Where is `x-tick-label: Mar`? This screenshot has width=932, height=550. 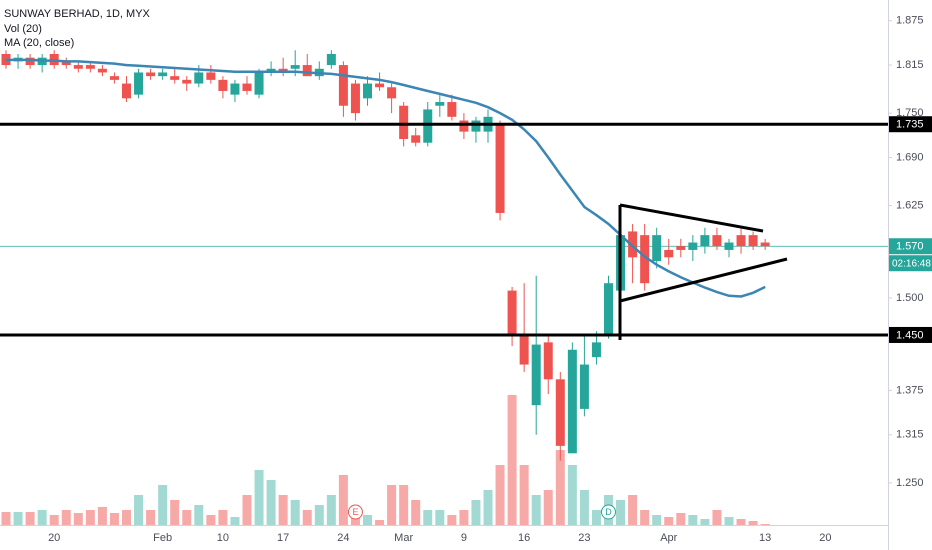 x-tick-label: Mar is located at coordinates (403, 538).